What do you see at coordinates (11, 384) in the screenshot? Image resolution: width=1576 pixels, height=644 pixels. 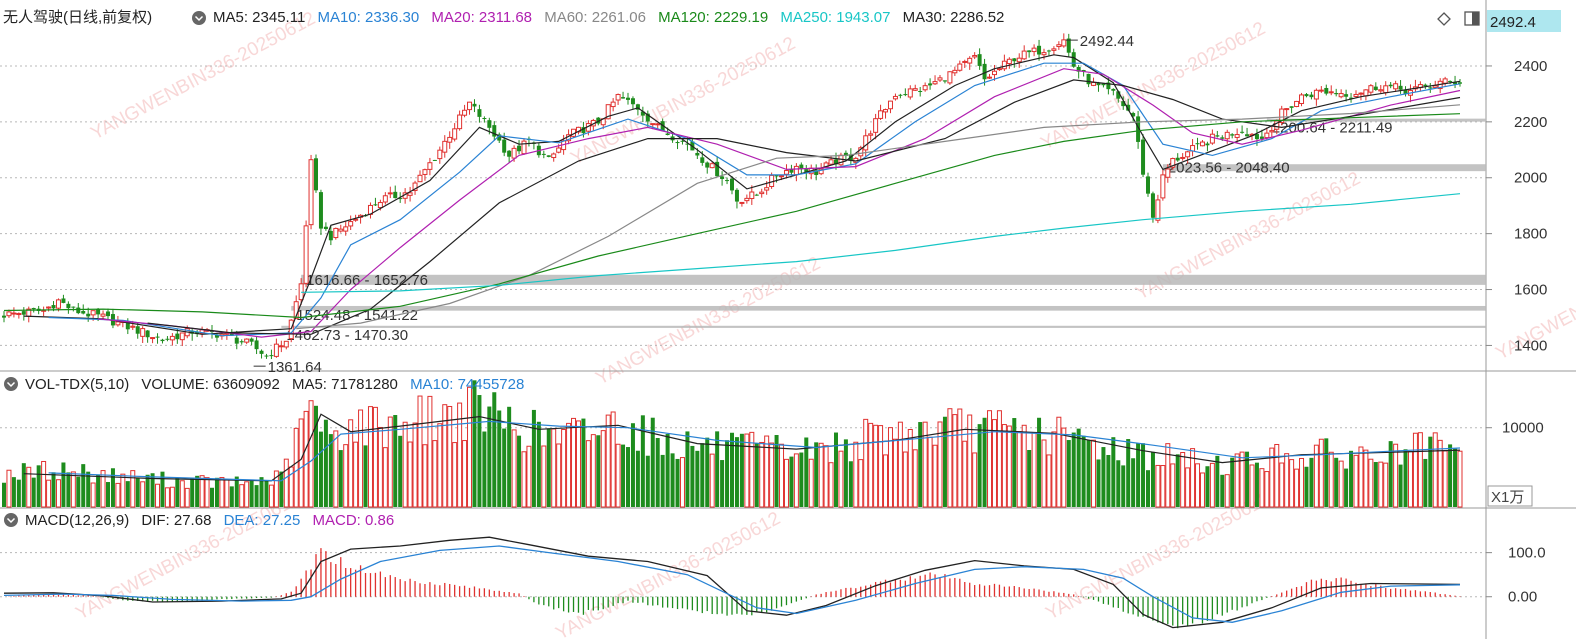 I see `volume-collapse-icon` at bounding box center [11, 384].